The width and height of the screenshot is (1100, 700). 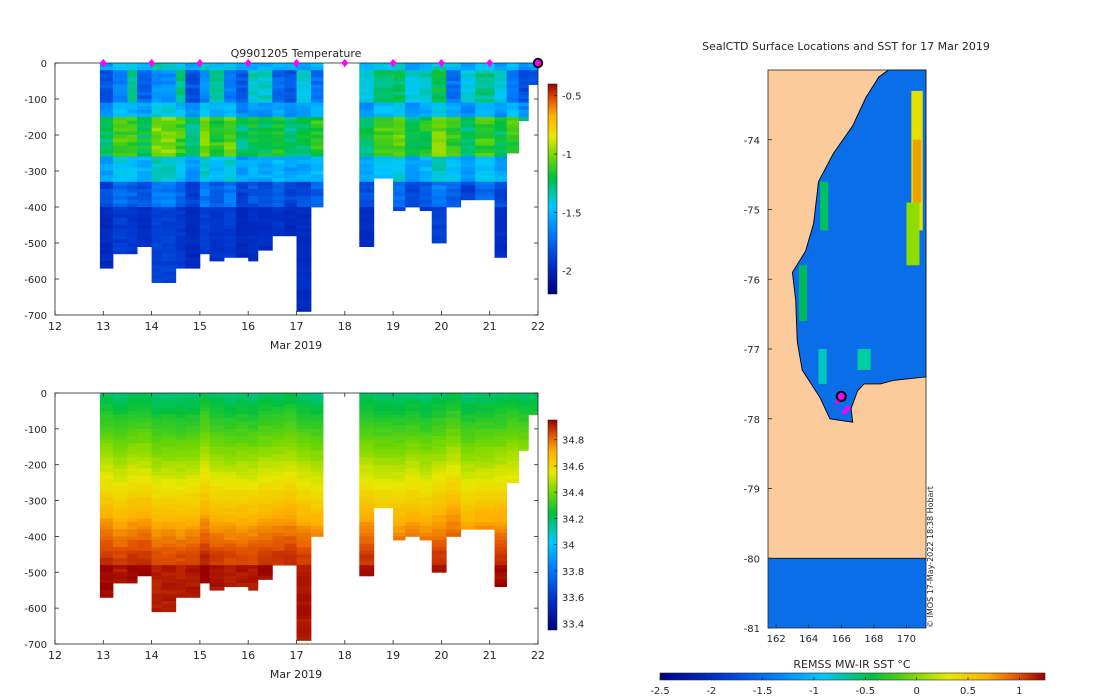 What do you see at coordinates (345, 655) in the screenshot?
I see `x-tick-label: 18` at bounding box center [345, 655].